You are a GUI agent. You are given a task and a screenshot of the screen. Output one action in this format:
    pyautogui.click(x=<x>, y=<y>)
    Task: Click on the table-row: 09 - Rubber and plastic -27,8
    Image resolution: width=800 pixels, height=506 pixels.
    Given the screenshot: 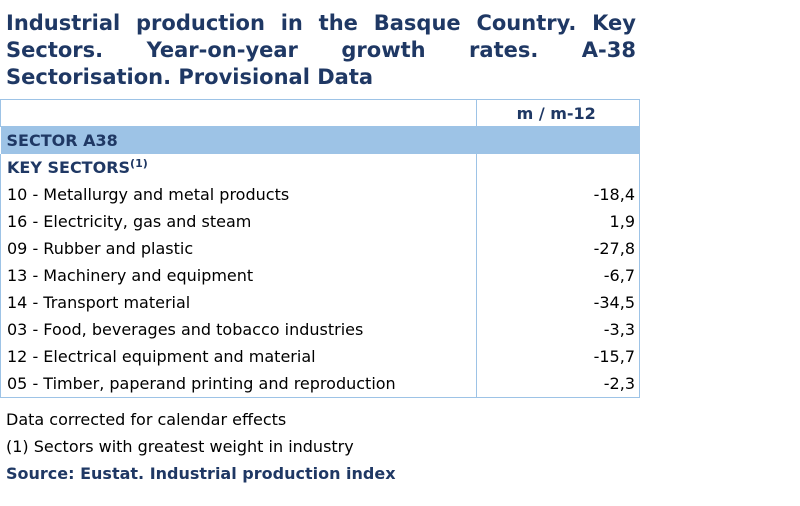 What is the action you would take?
    pyautogui.click(x=320, y=248)
    